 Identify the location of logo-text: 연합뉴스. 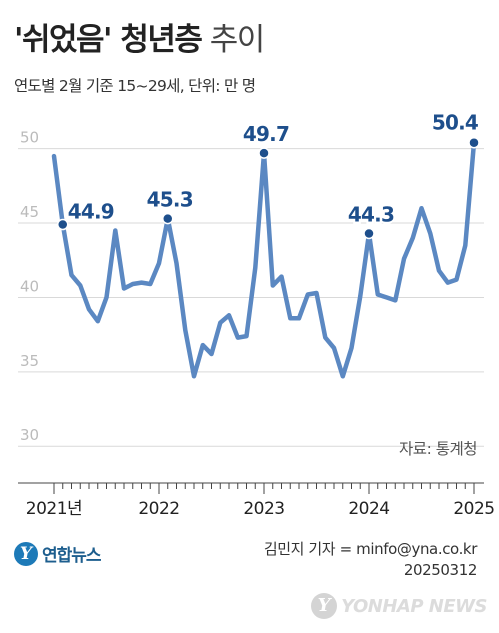
(72, 556).